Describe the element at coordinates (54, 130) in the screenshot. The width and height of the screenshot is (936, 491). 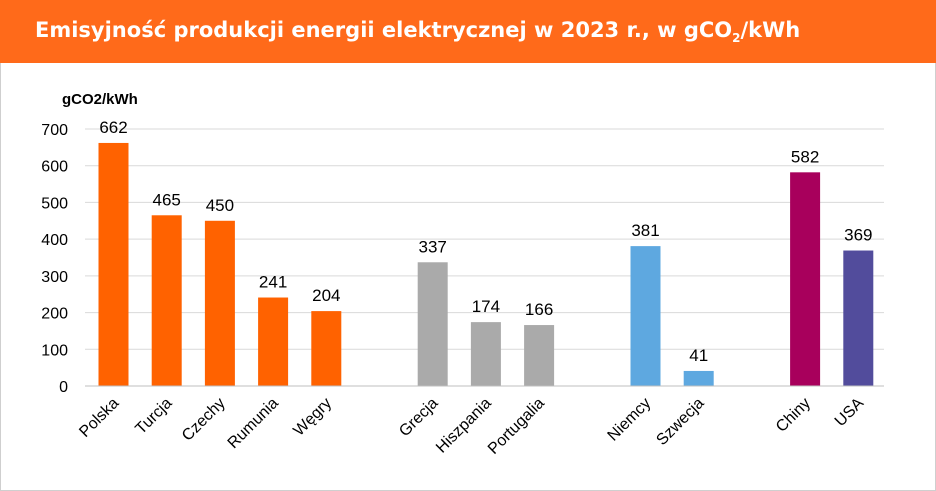
I see `y-tick-label: 700` at that location.